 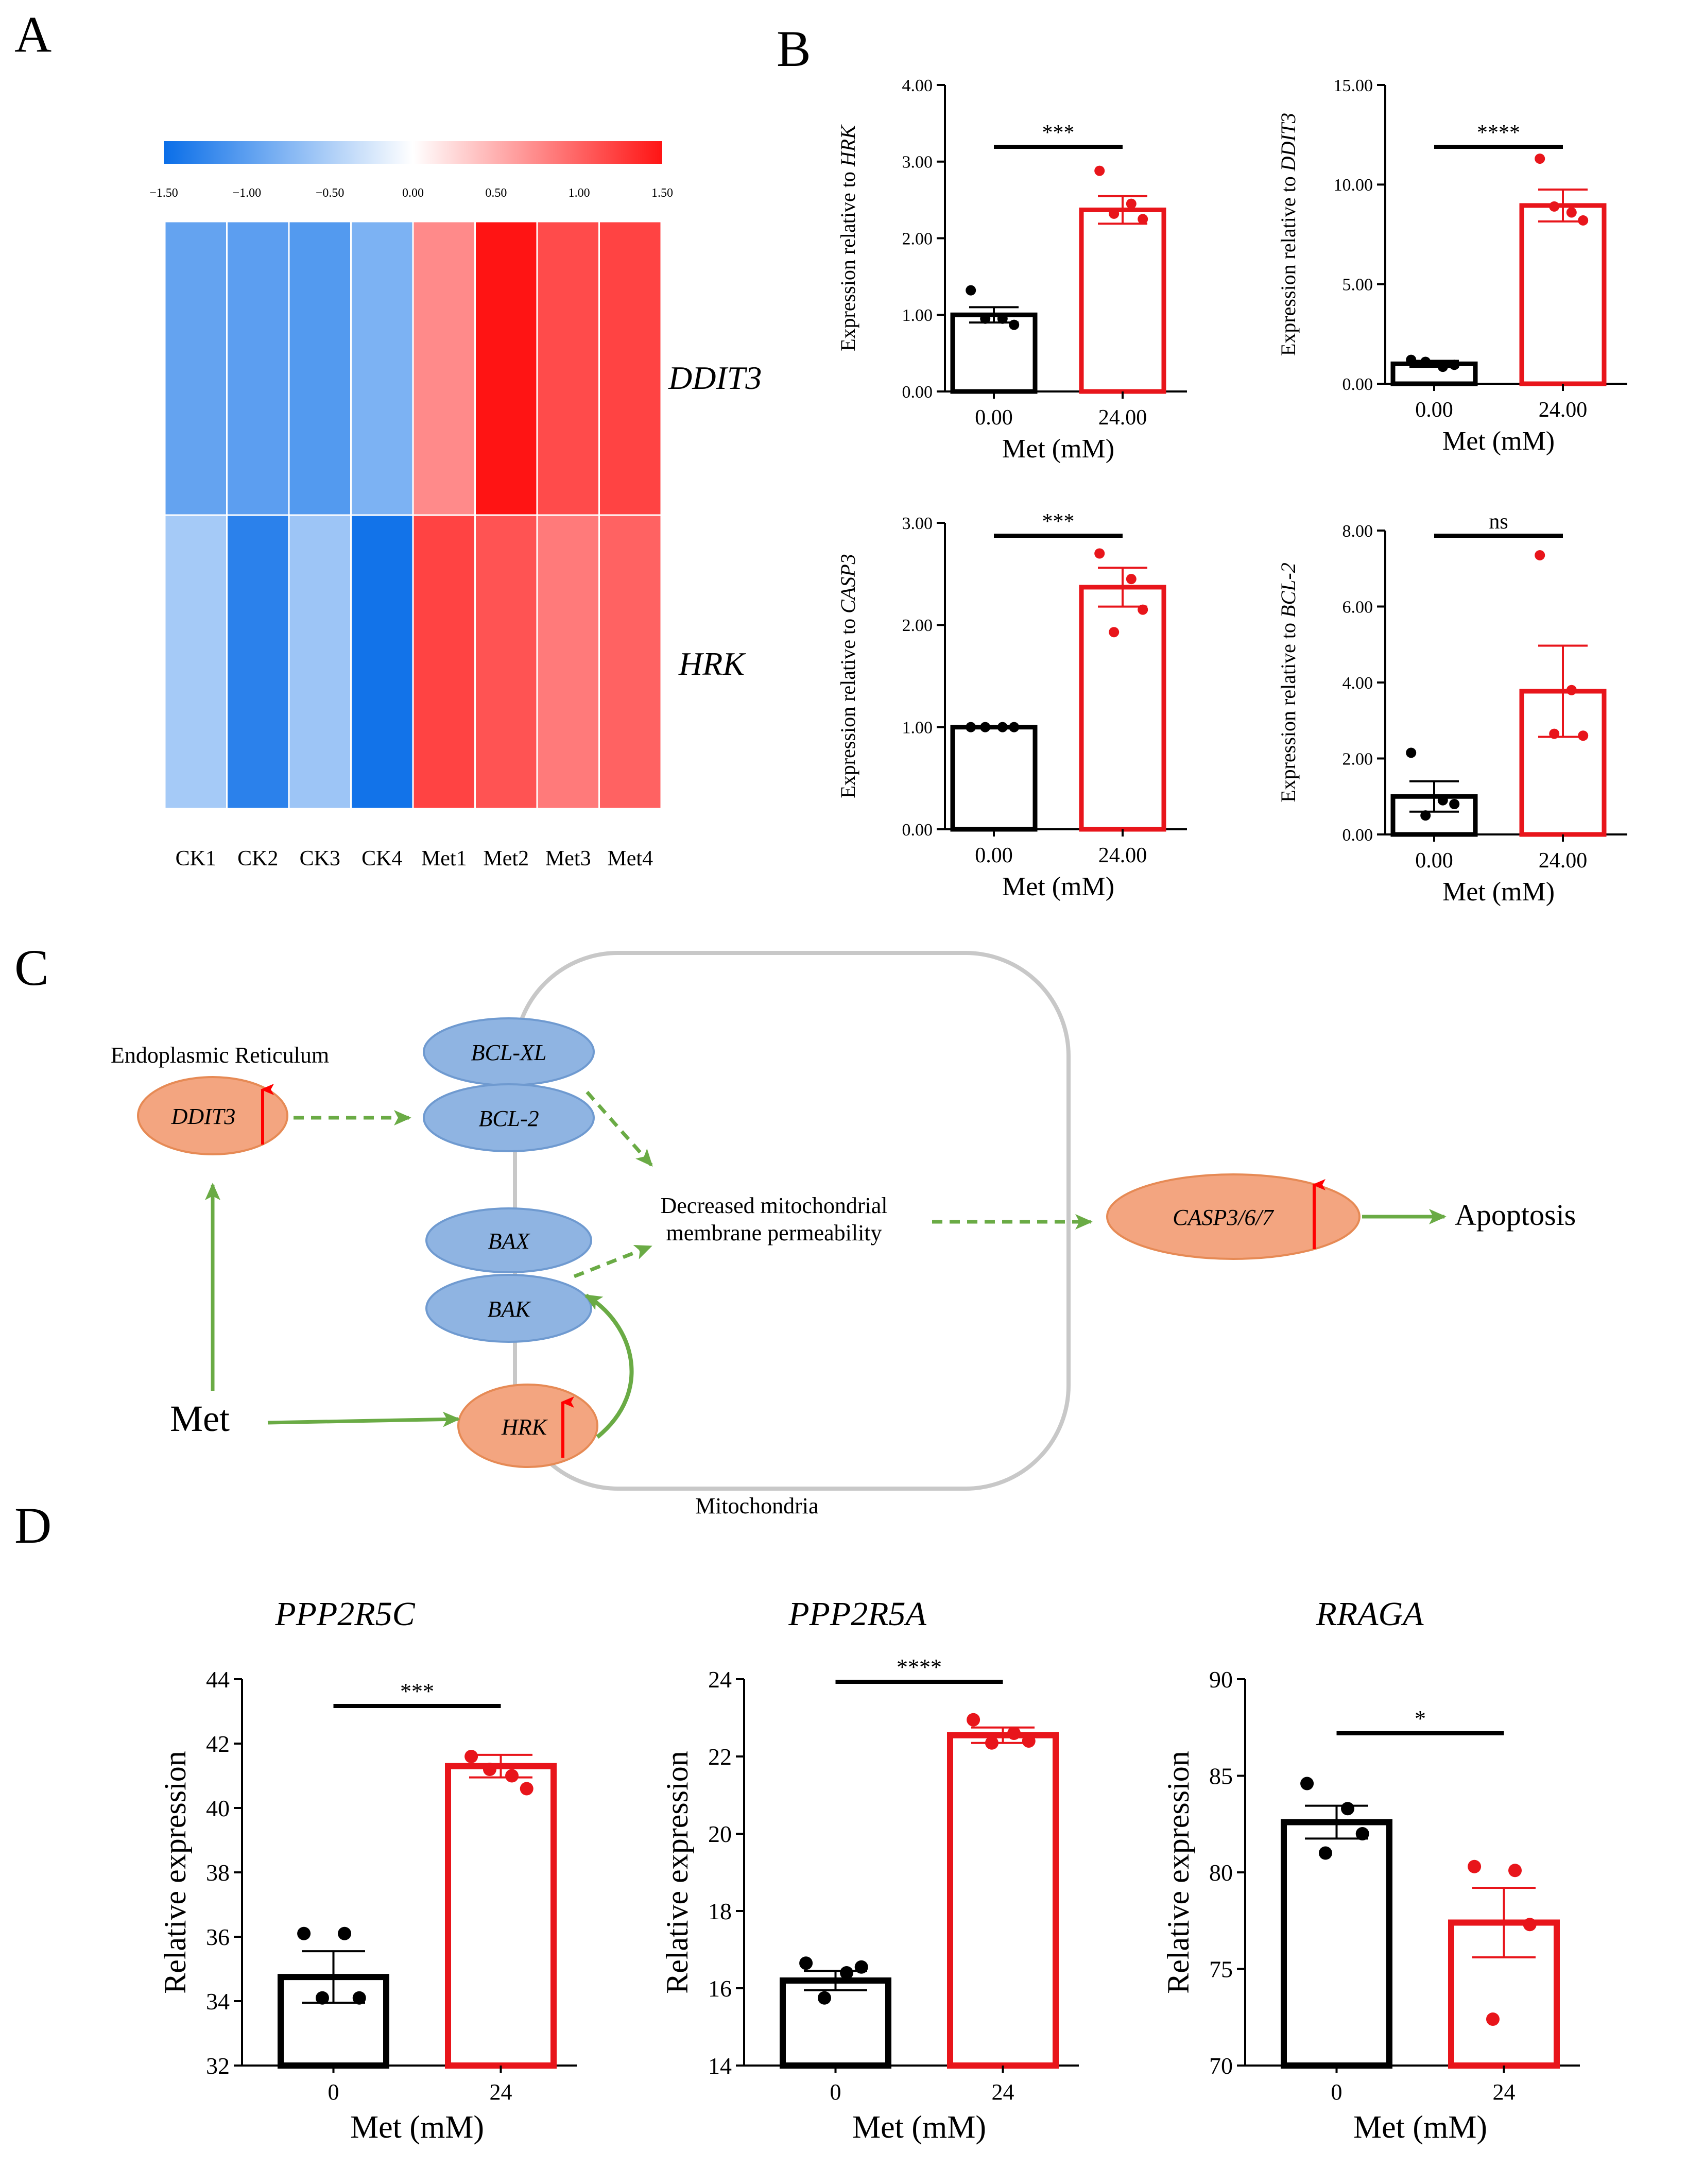 What do you see at coordinates (509, 1309) in the screenshot?
I see `bak-node-label: BAK` at bounding box center [509, 1309].